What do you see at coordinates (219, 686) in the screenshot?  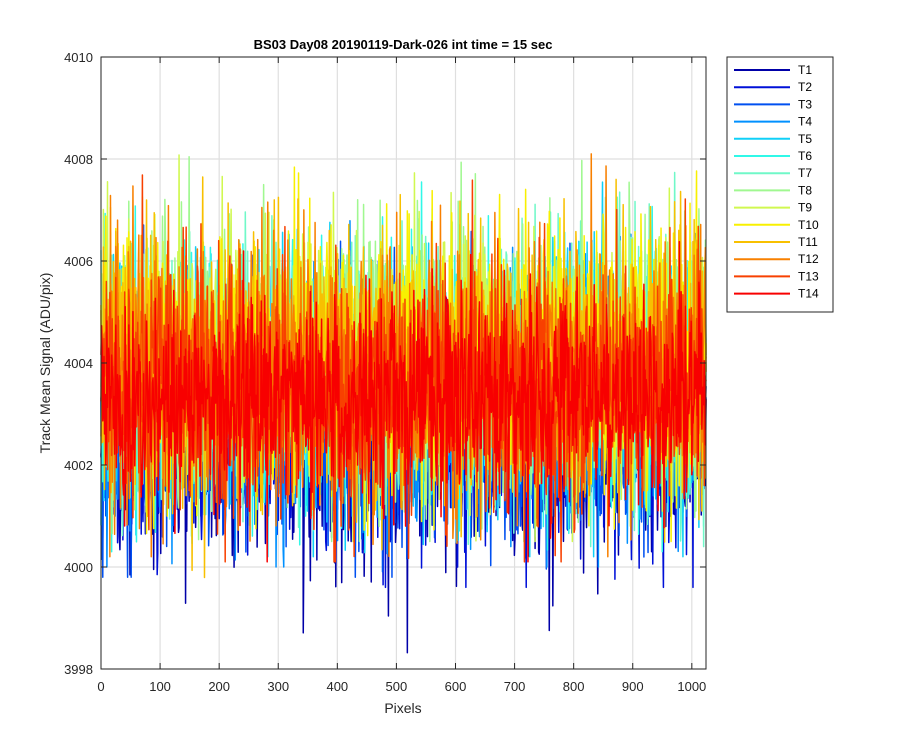 I see `x-tick-label: 200` at bounding box center [219, 686].